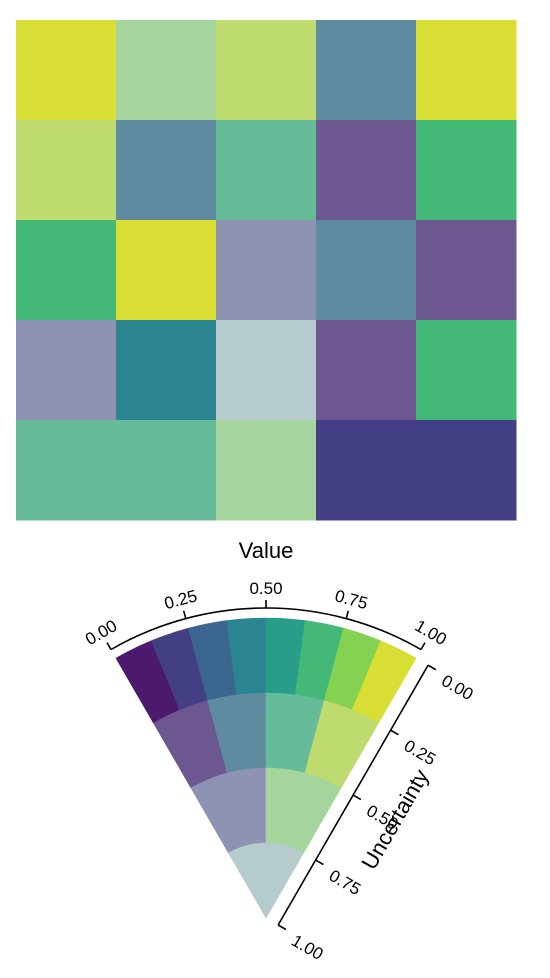  What do you see at coordinates (307, 947) in the screenshot?
I see `uncertainty-tick-label: 1.00` at bounding box center [307, 947].